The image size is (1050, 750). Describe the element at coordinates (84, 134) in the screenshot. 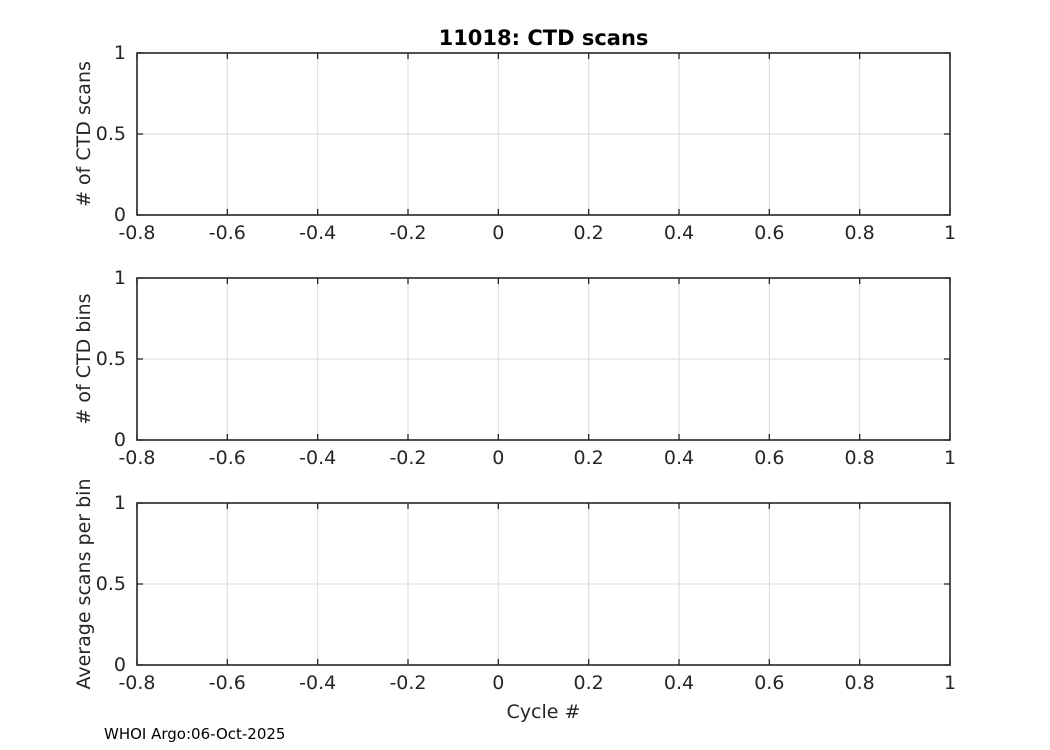

I see `ylabel-ctd-scans: # of CTD scans` at that location.